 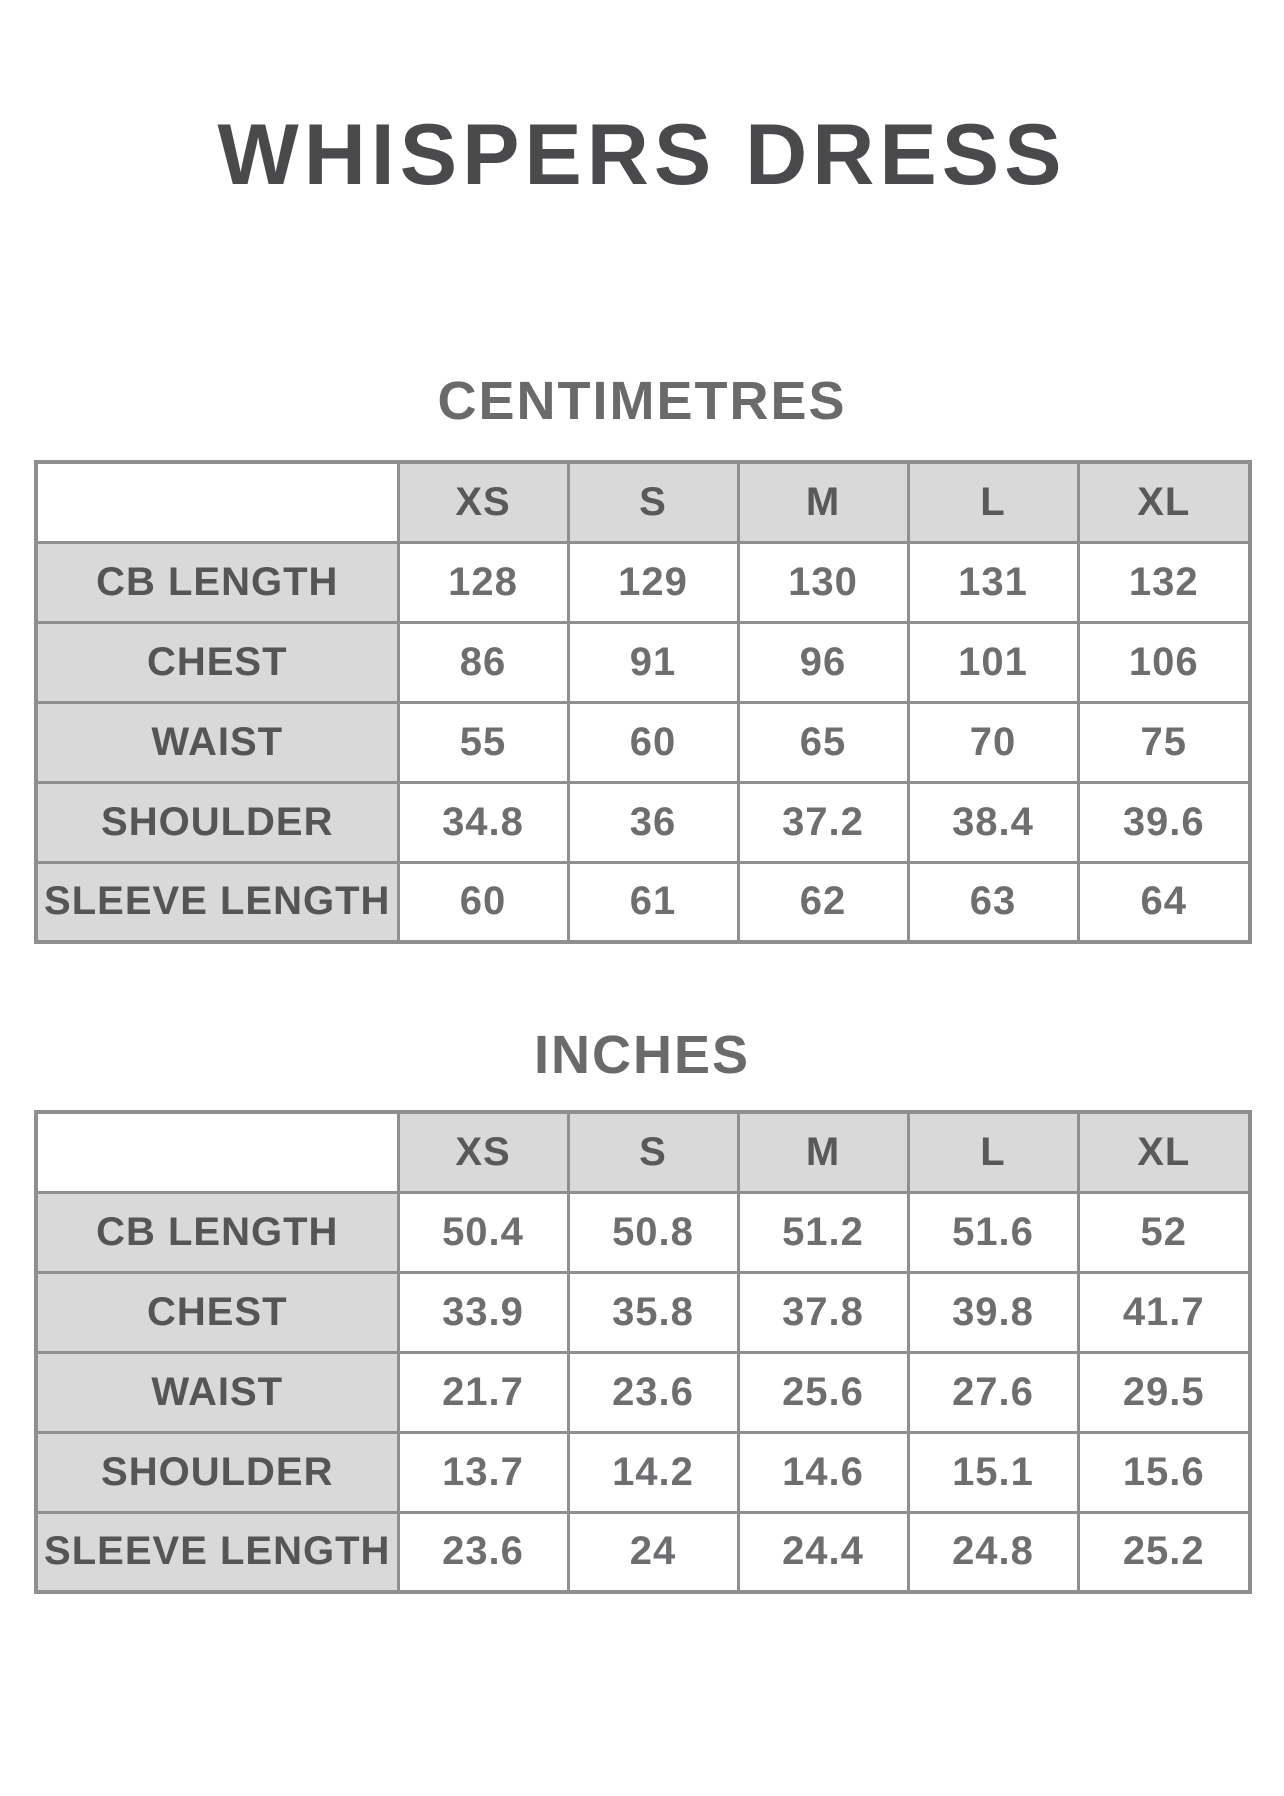 I want to click on value-cell: 15.1, so click(x=993, y=1472).